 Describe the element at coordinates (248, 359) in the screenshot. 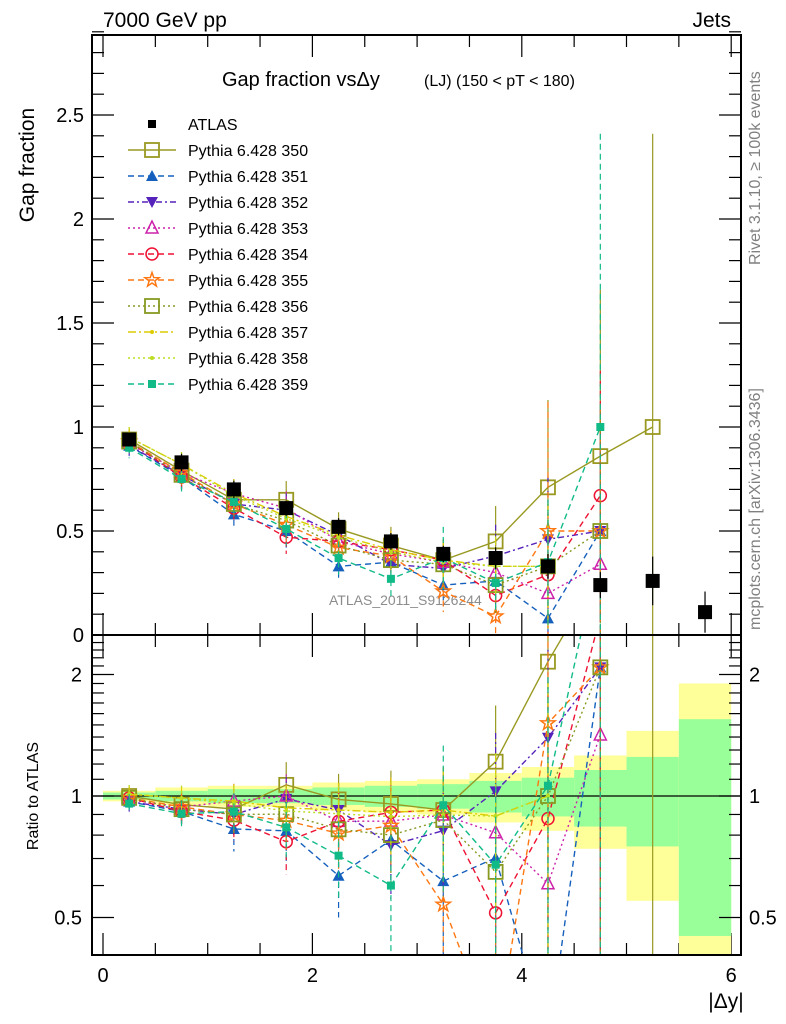

I see `legend-label: Pythia 6.428 358` at that location.